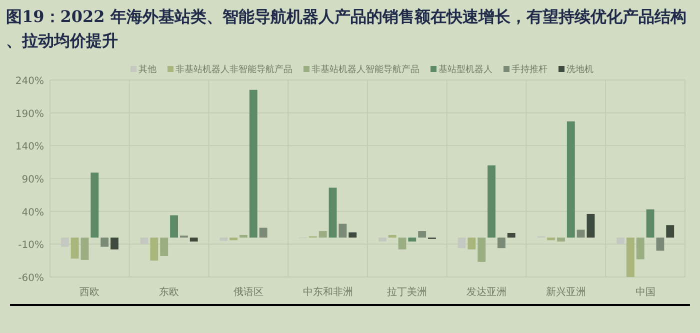 The height and width of the screenshot is (333, 700). What do you see at coordinates (147, 69) in the screenshot?
I see `legend-label: 其他` at bounding box center [147, 69].